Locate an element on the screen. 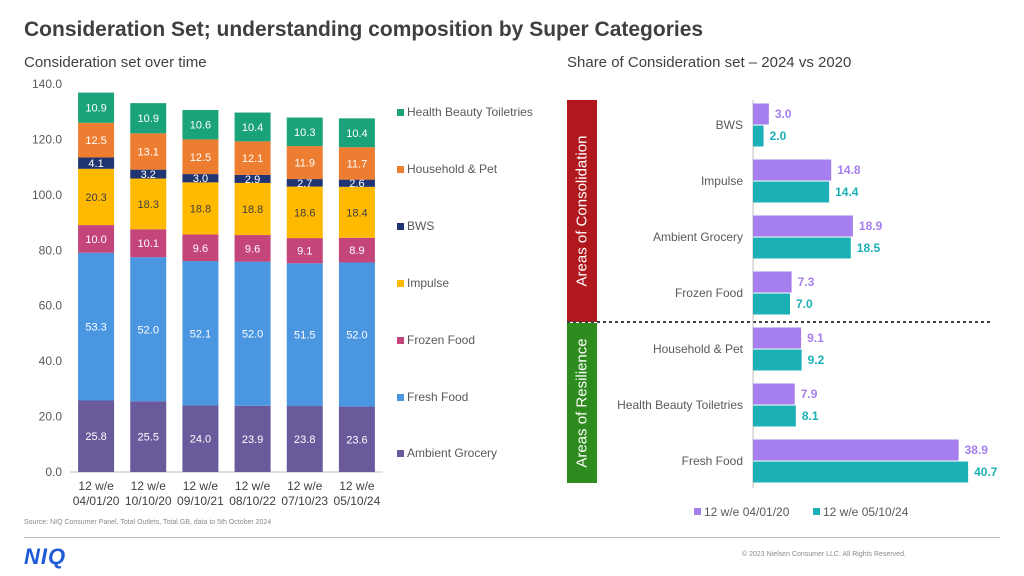 Image resolution: width=1024 pixels, height=576 pixels. bar-value-label: 2.7 is located at coordinates (304, 184).